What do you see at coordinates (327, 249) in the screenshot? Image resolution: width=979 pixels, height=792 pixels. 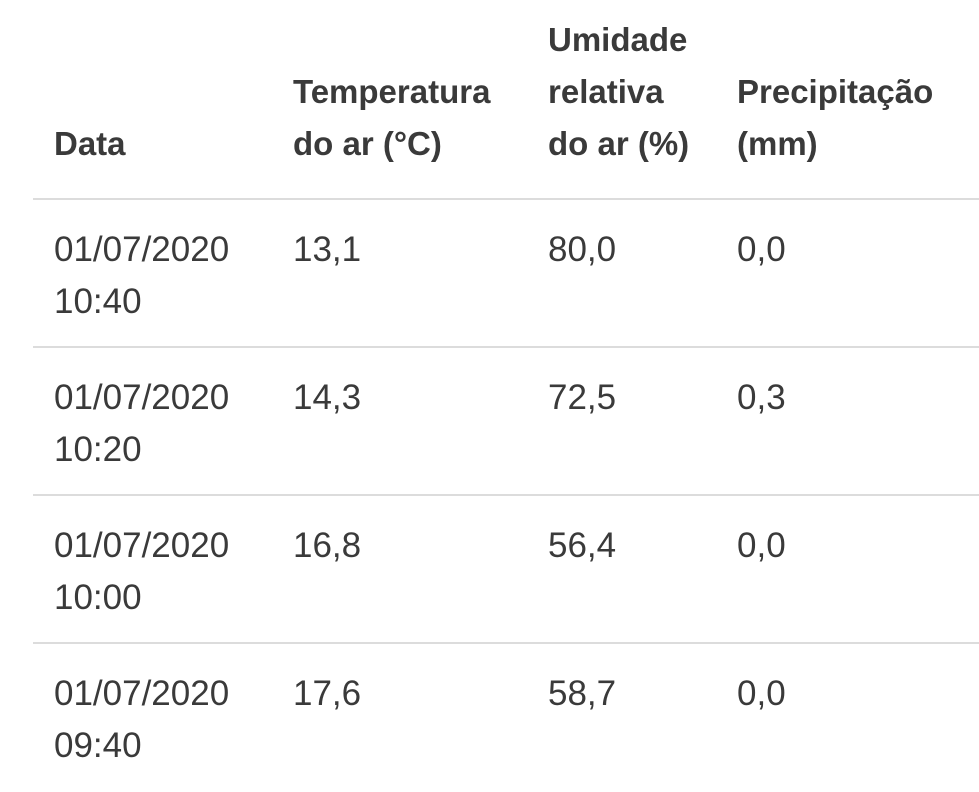 I see `cell-temperature: 13,1` at bounding box center [327, 249].